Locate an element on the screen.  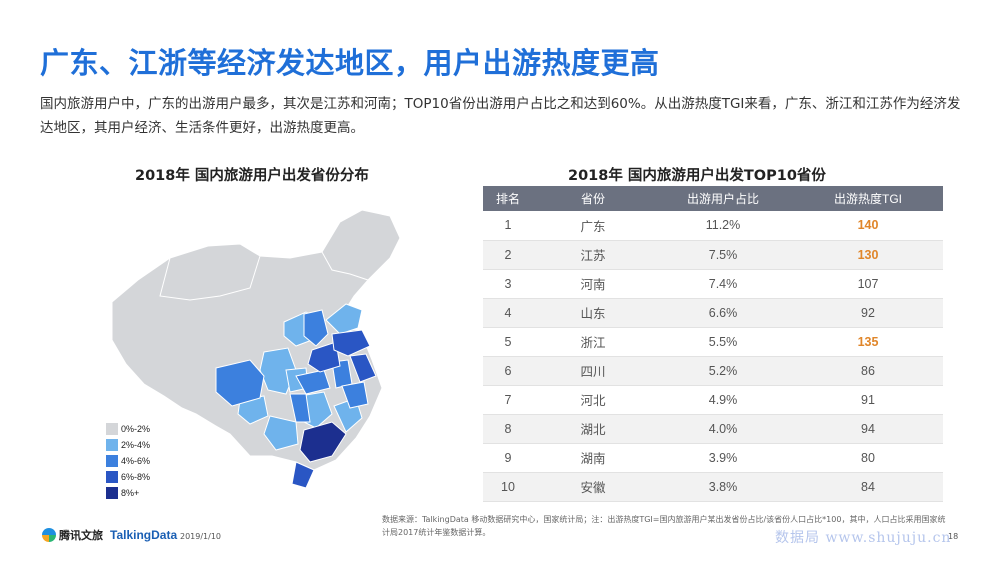
table-row: 3 河南 7.4% 107 is located at coordinates (713, 284).